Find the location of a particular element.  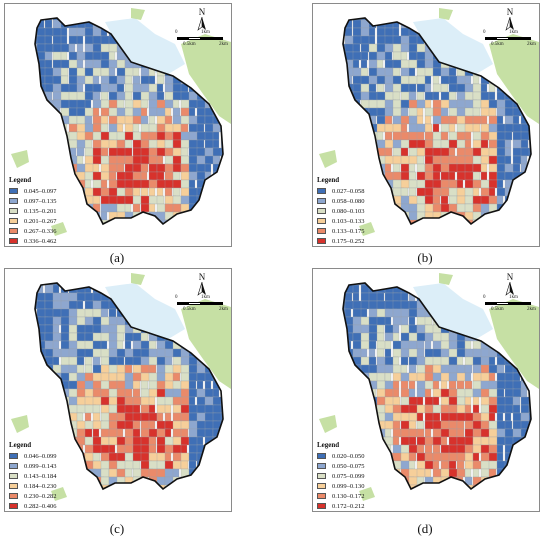

legend-label: 0.184–0.230 is located at coordinates (40, 486).